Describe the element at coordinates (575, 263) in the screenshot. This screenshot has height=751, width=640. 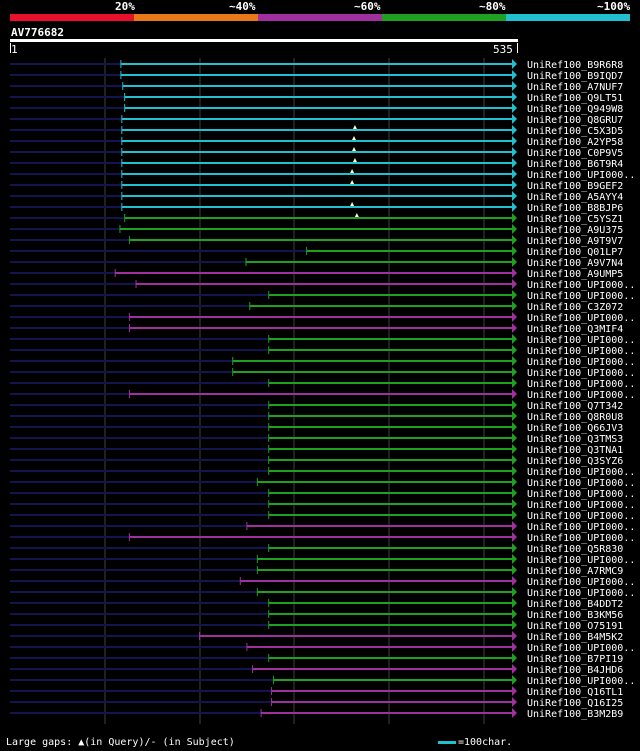
I see `hit-label: UniRef100_A9V7N4` at that location.